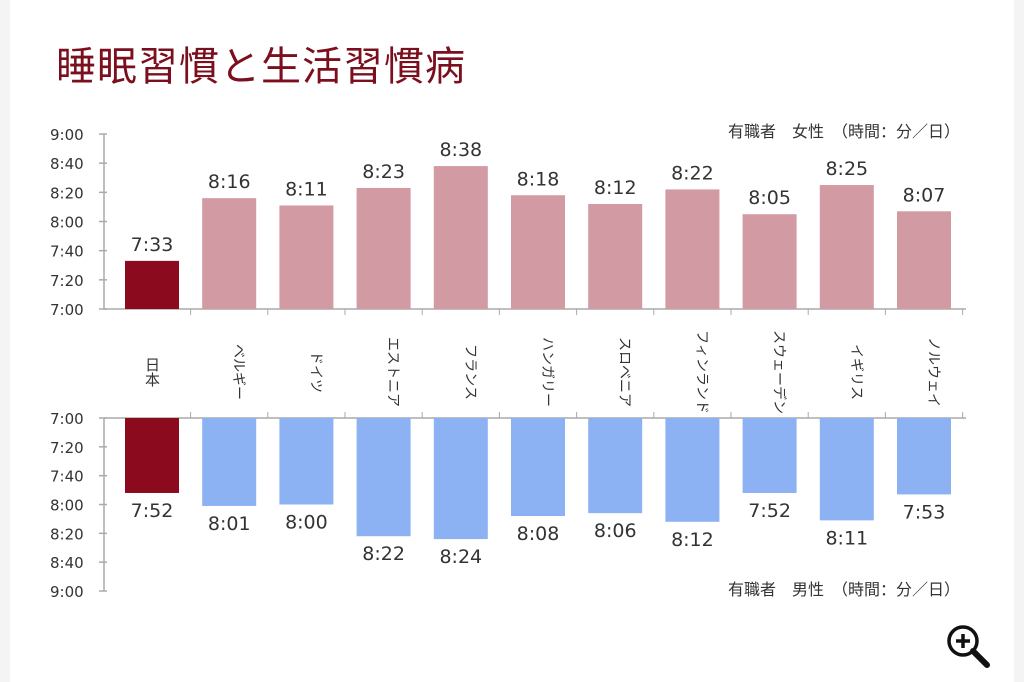 The height and width of the screenshot is (682, 1024). I want to click on data-label: 8:24, so click(460, 557).